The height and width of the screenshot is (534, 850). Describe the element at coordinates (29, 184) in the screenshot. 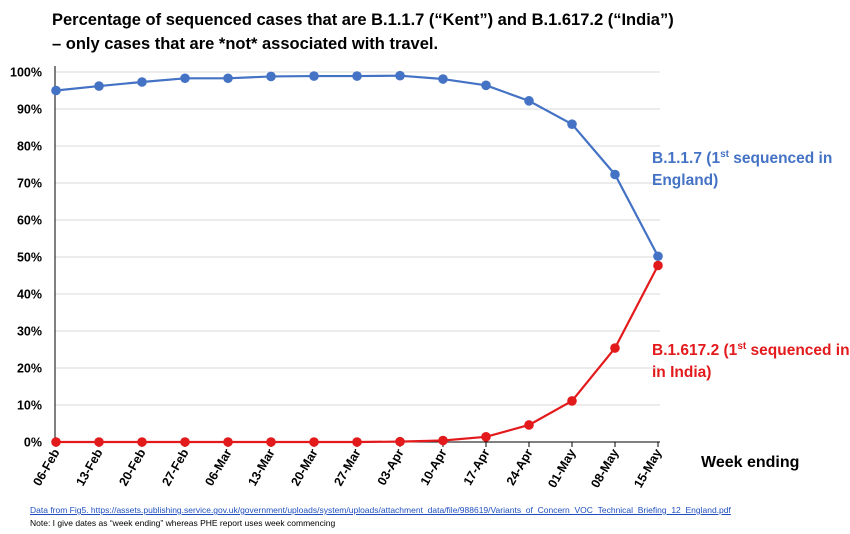

I see `y-tick-label: 70%` at that location.